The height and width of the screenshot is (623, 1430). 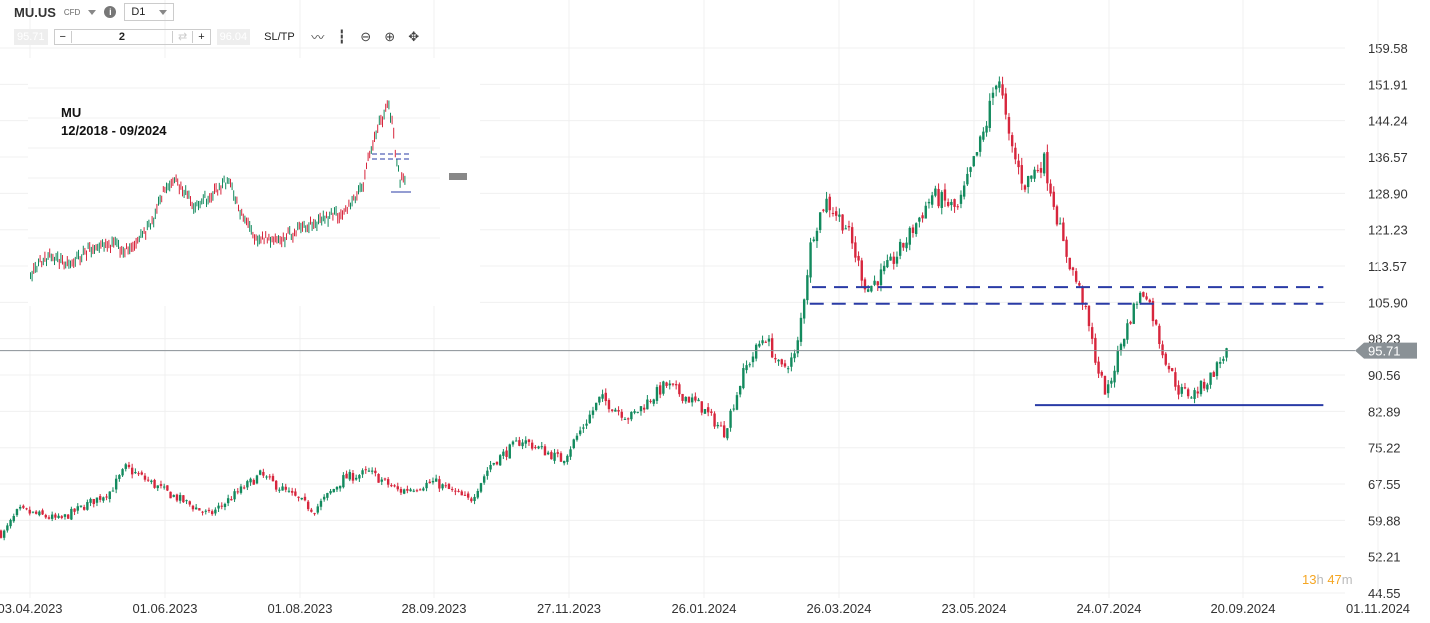 I want to click on info-icon: i, so click(x=110, y=12).